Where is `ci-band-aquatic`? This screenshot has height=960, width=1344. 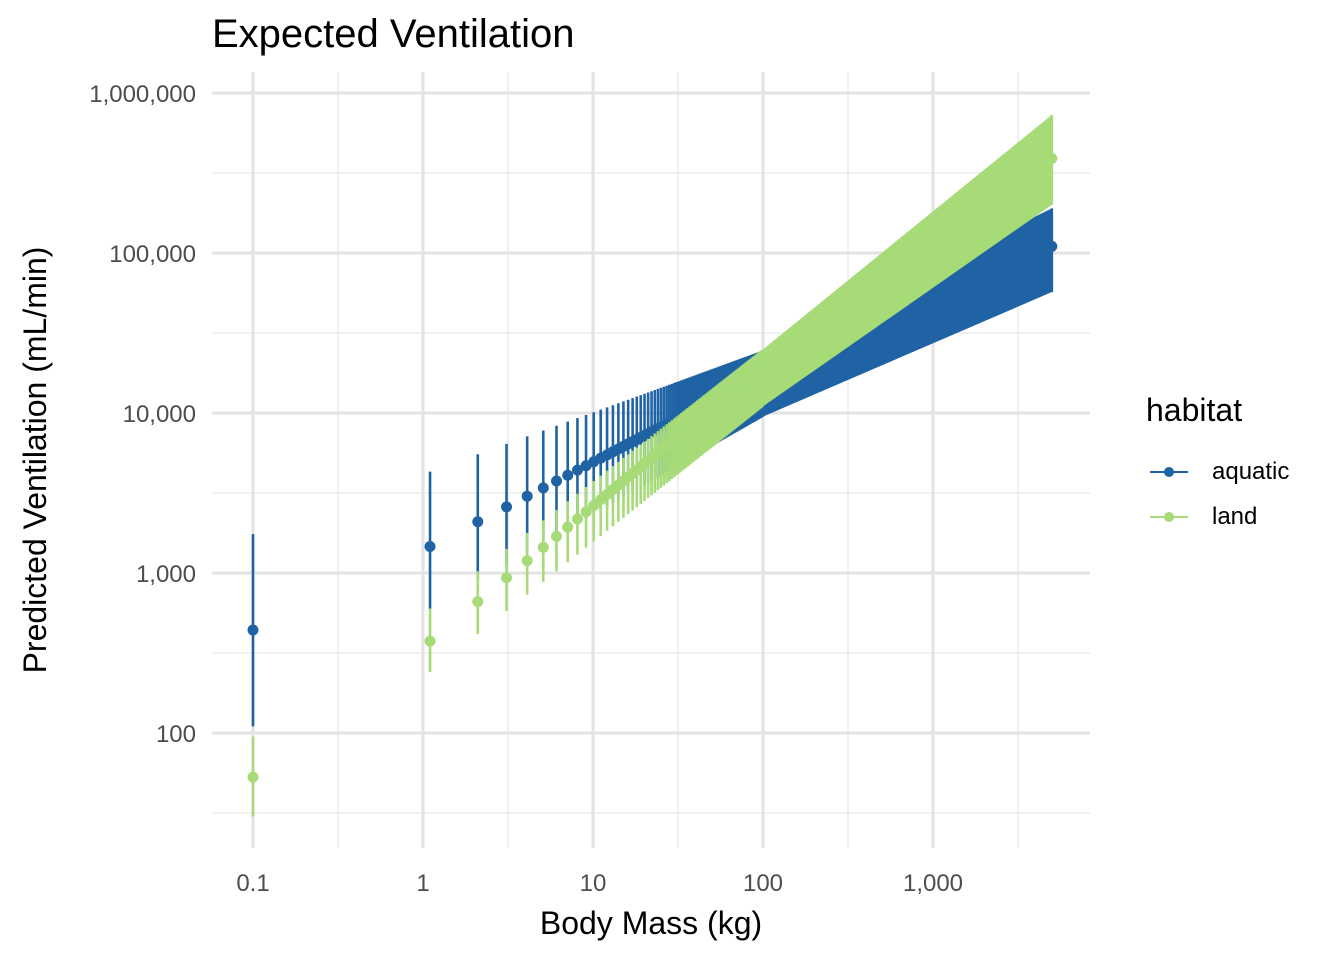 ci-band-aquatic is located at coordinates (907, 312).